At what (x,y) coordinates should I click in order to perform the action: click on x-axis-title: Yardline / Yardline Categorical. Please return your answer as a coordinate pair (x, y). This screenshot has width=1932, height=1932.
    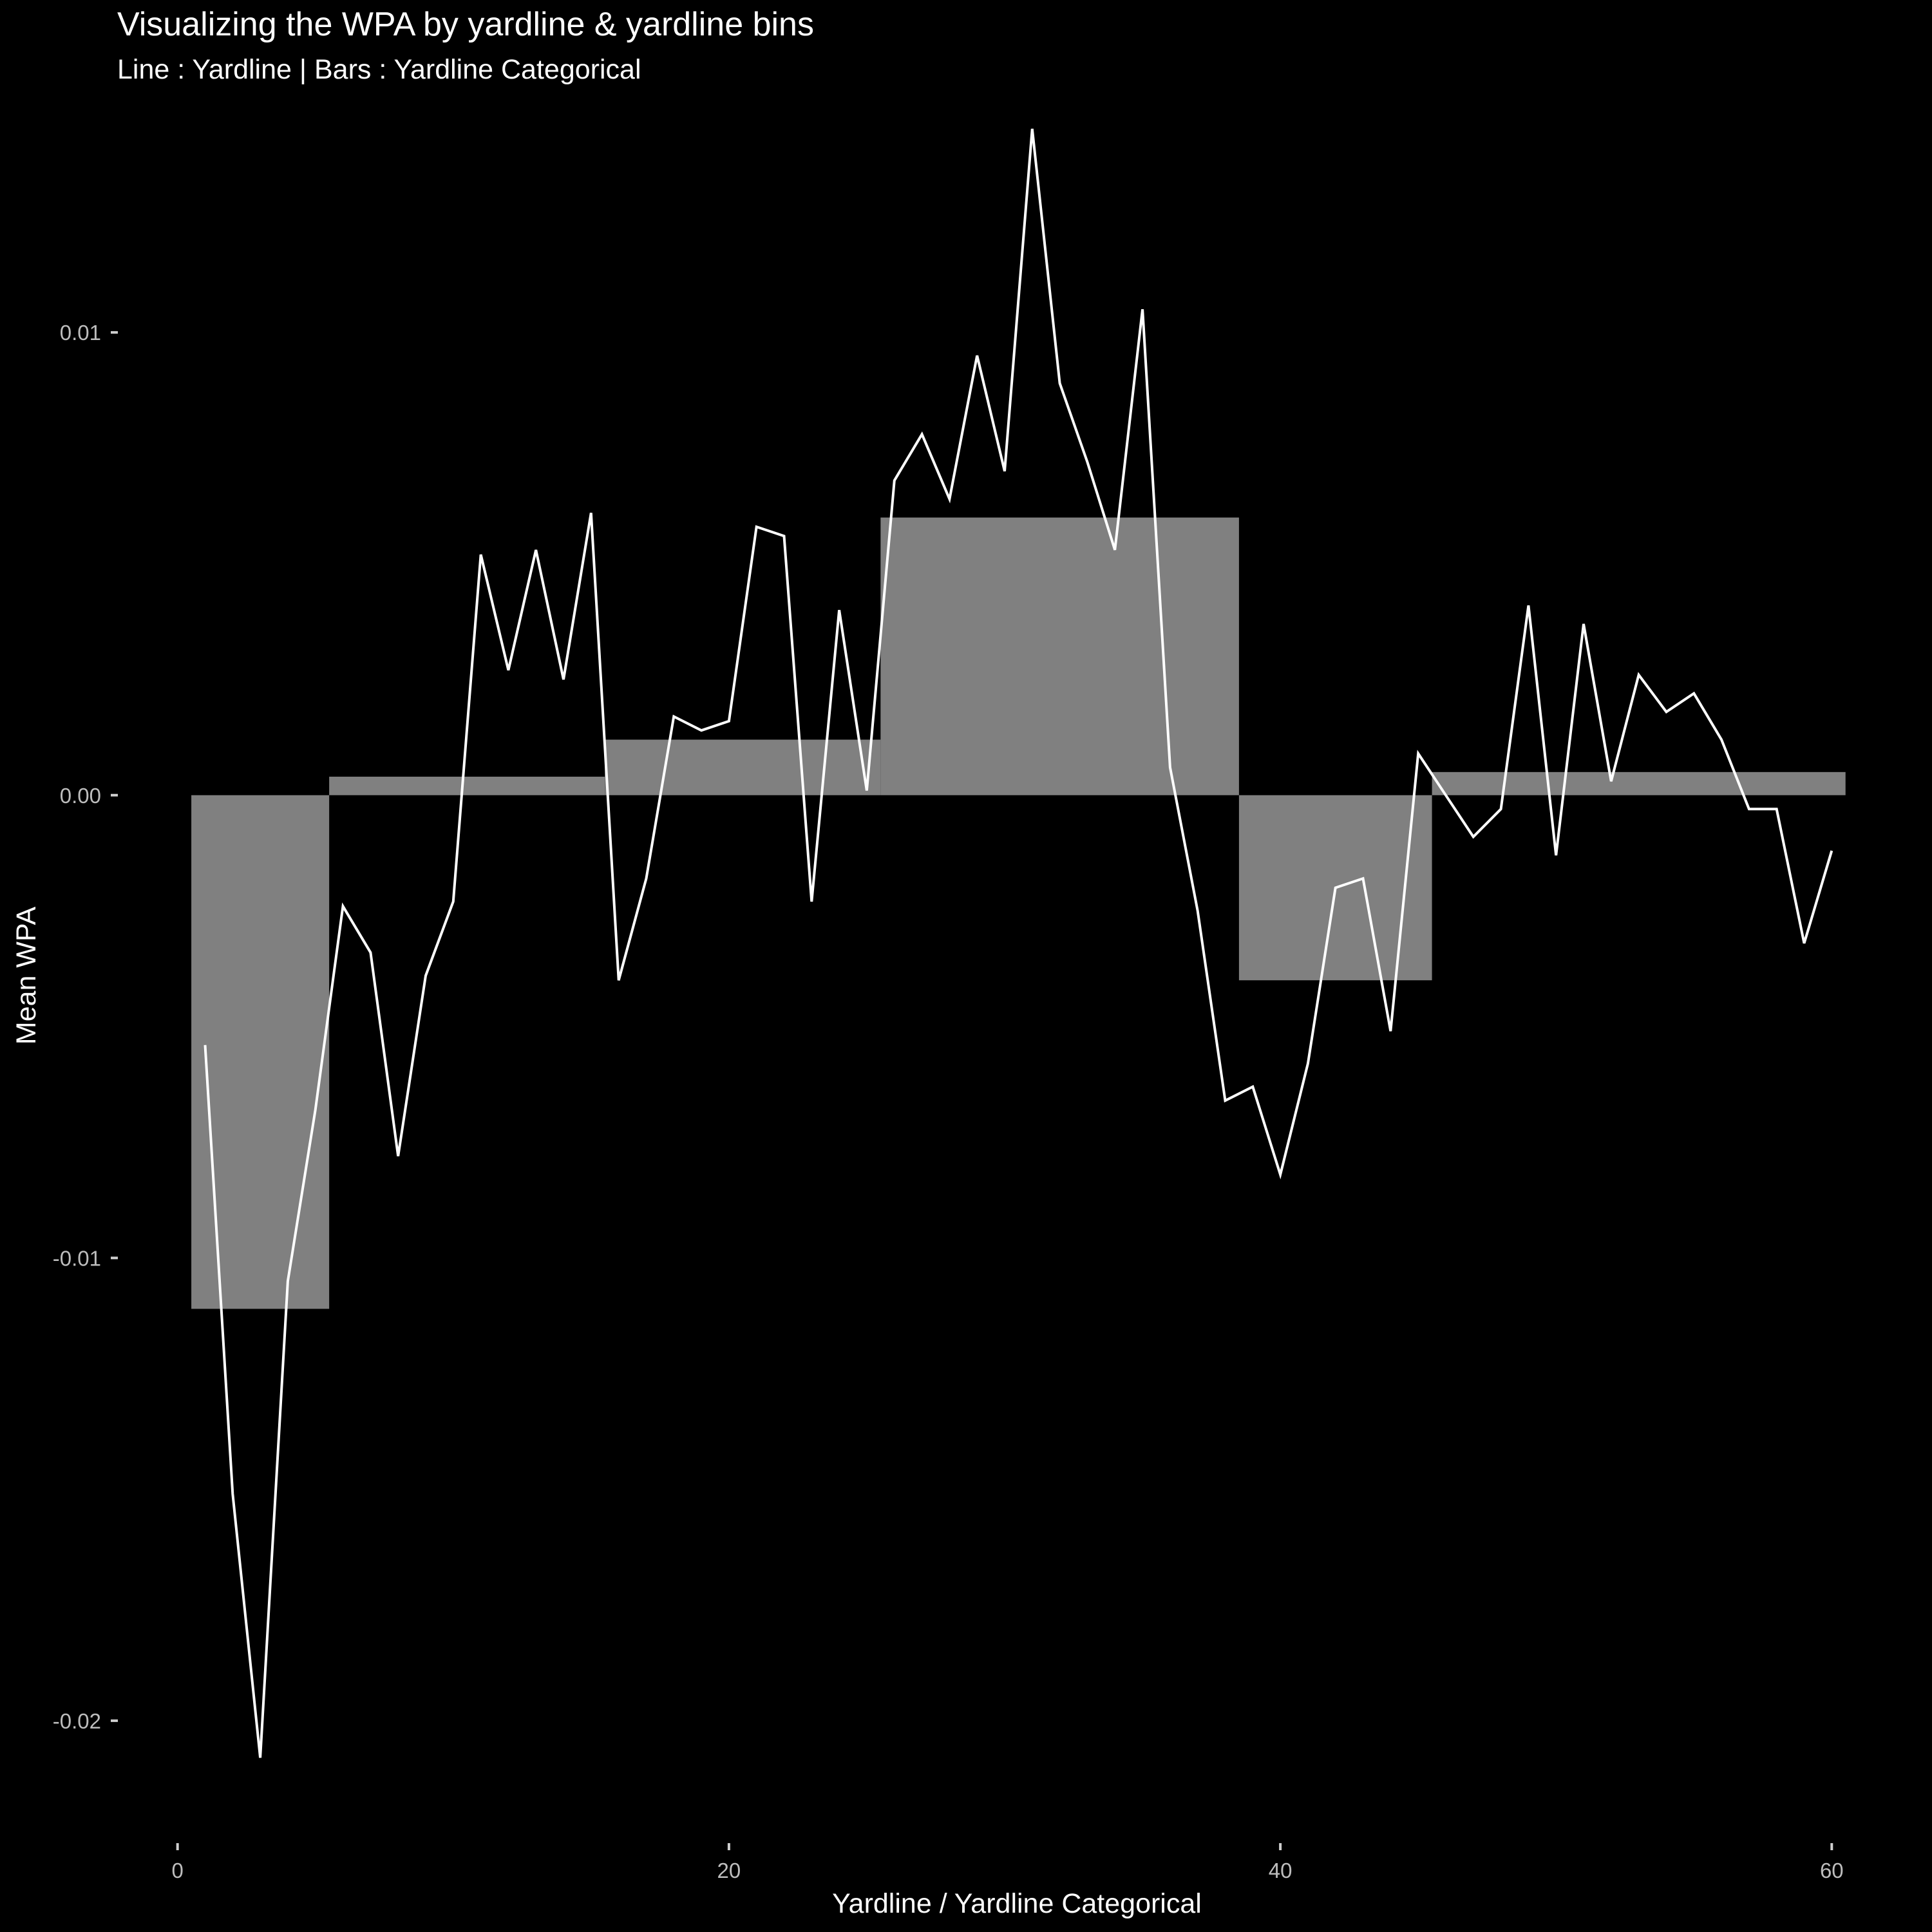
    Looking at the image, I should click on (1017, 1903).